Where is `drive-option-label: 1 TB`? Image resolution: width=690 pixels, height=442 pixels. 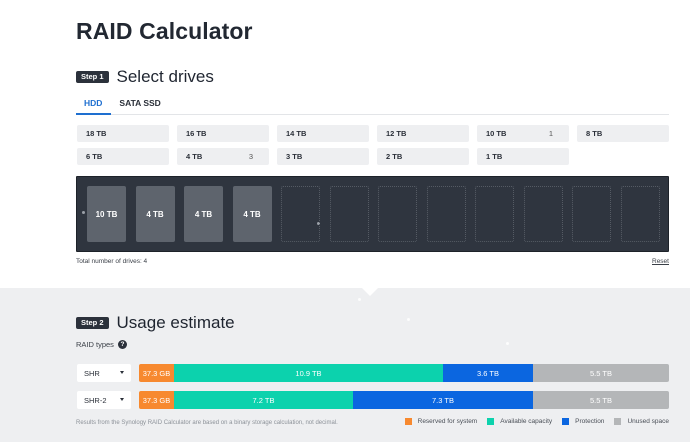
drive-option-label: 1 TB is located at coordinates (494, 156).